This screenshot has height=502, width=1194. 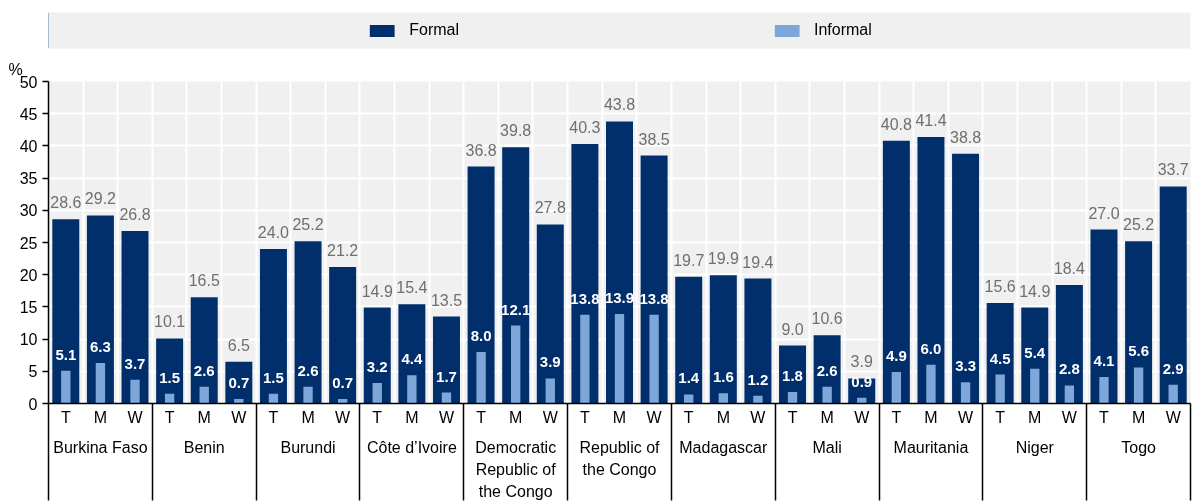 What do you see at coordinates (100, 346) in the screenshot?
I see `data-label: 6.3` at bounding box center [100, 346].